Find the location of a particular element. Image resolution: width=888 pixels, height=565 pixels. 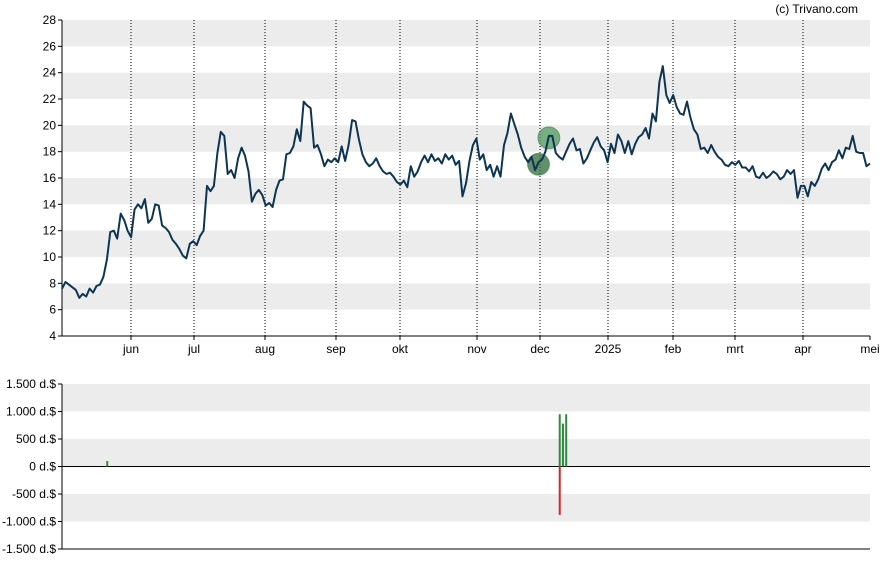

price-x-tick-label: dec is located at coordinates (539, 349).